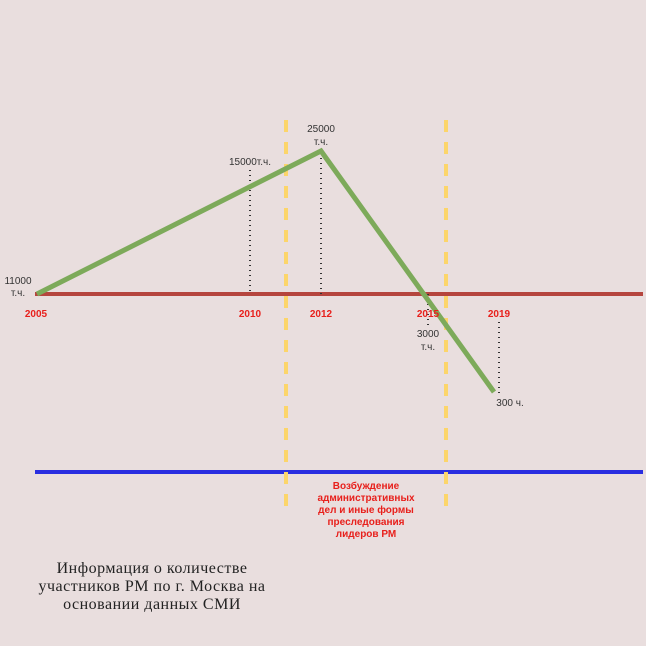 Image resolution: width=646 pixels, height=646 pixels. Describe the element at coordinates (509, 403) in the screenshot. I see `point-label: 300 ч.` at that location.